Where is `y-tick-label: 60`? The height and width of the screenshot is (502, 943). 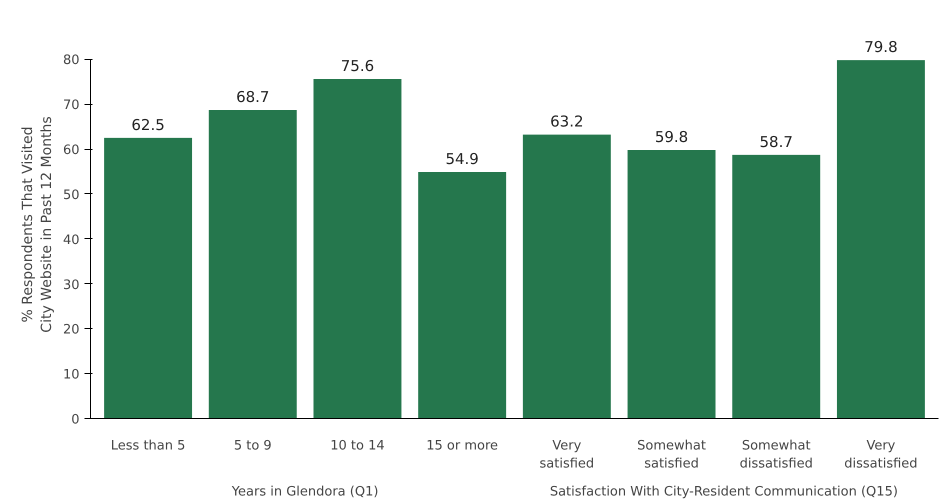 y-tick-label: 60 is located at coordinates (71, 150).